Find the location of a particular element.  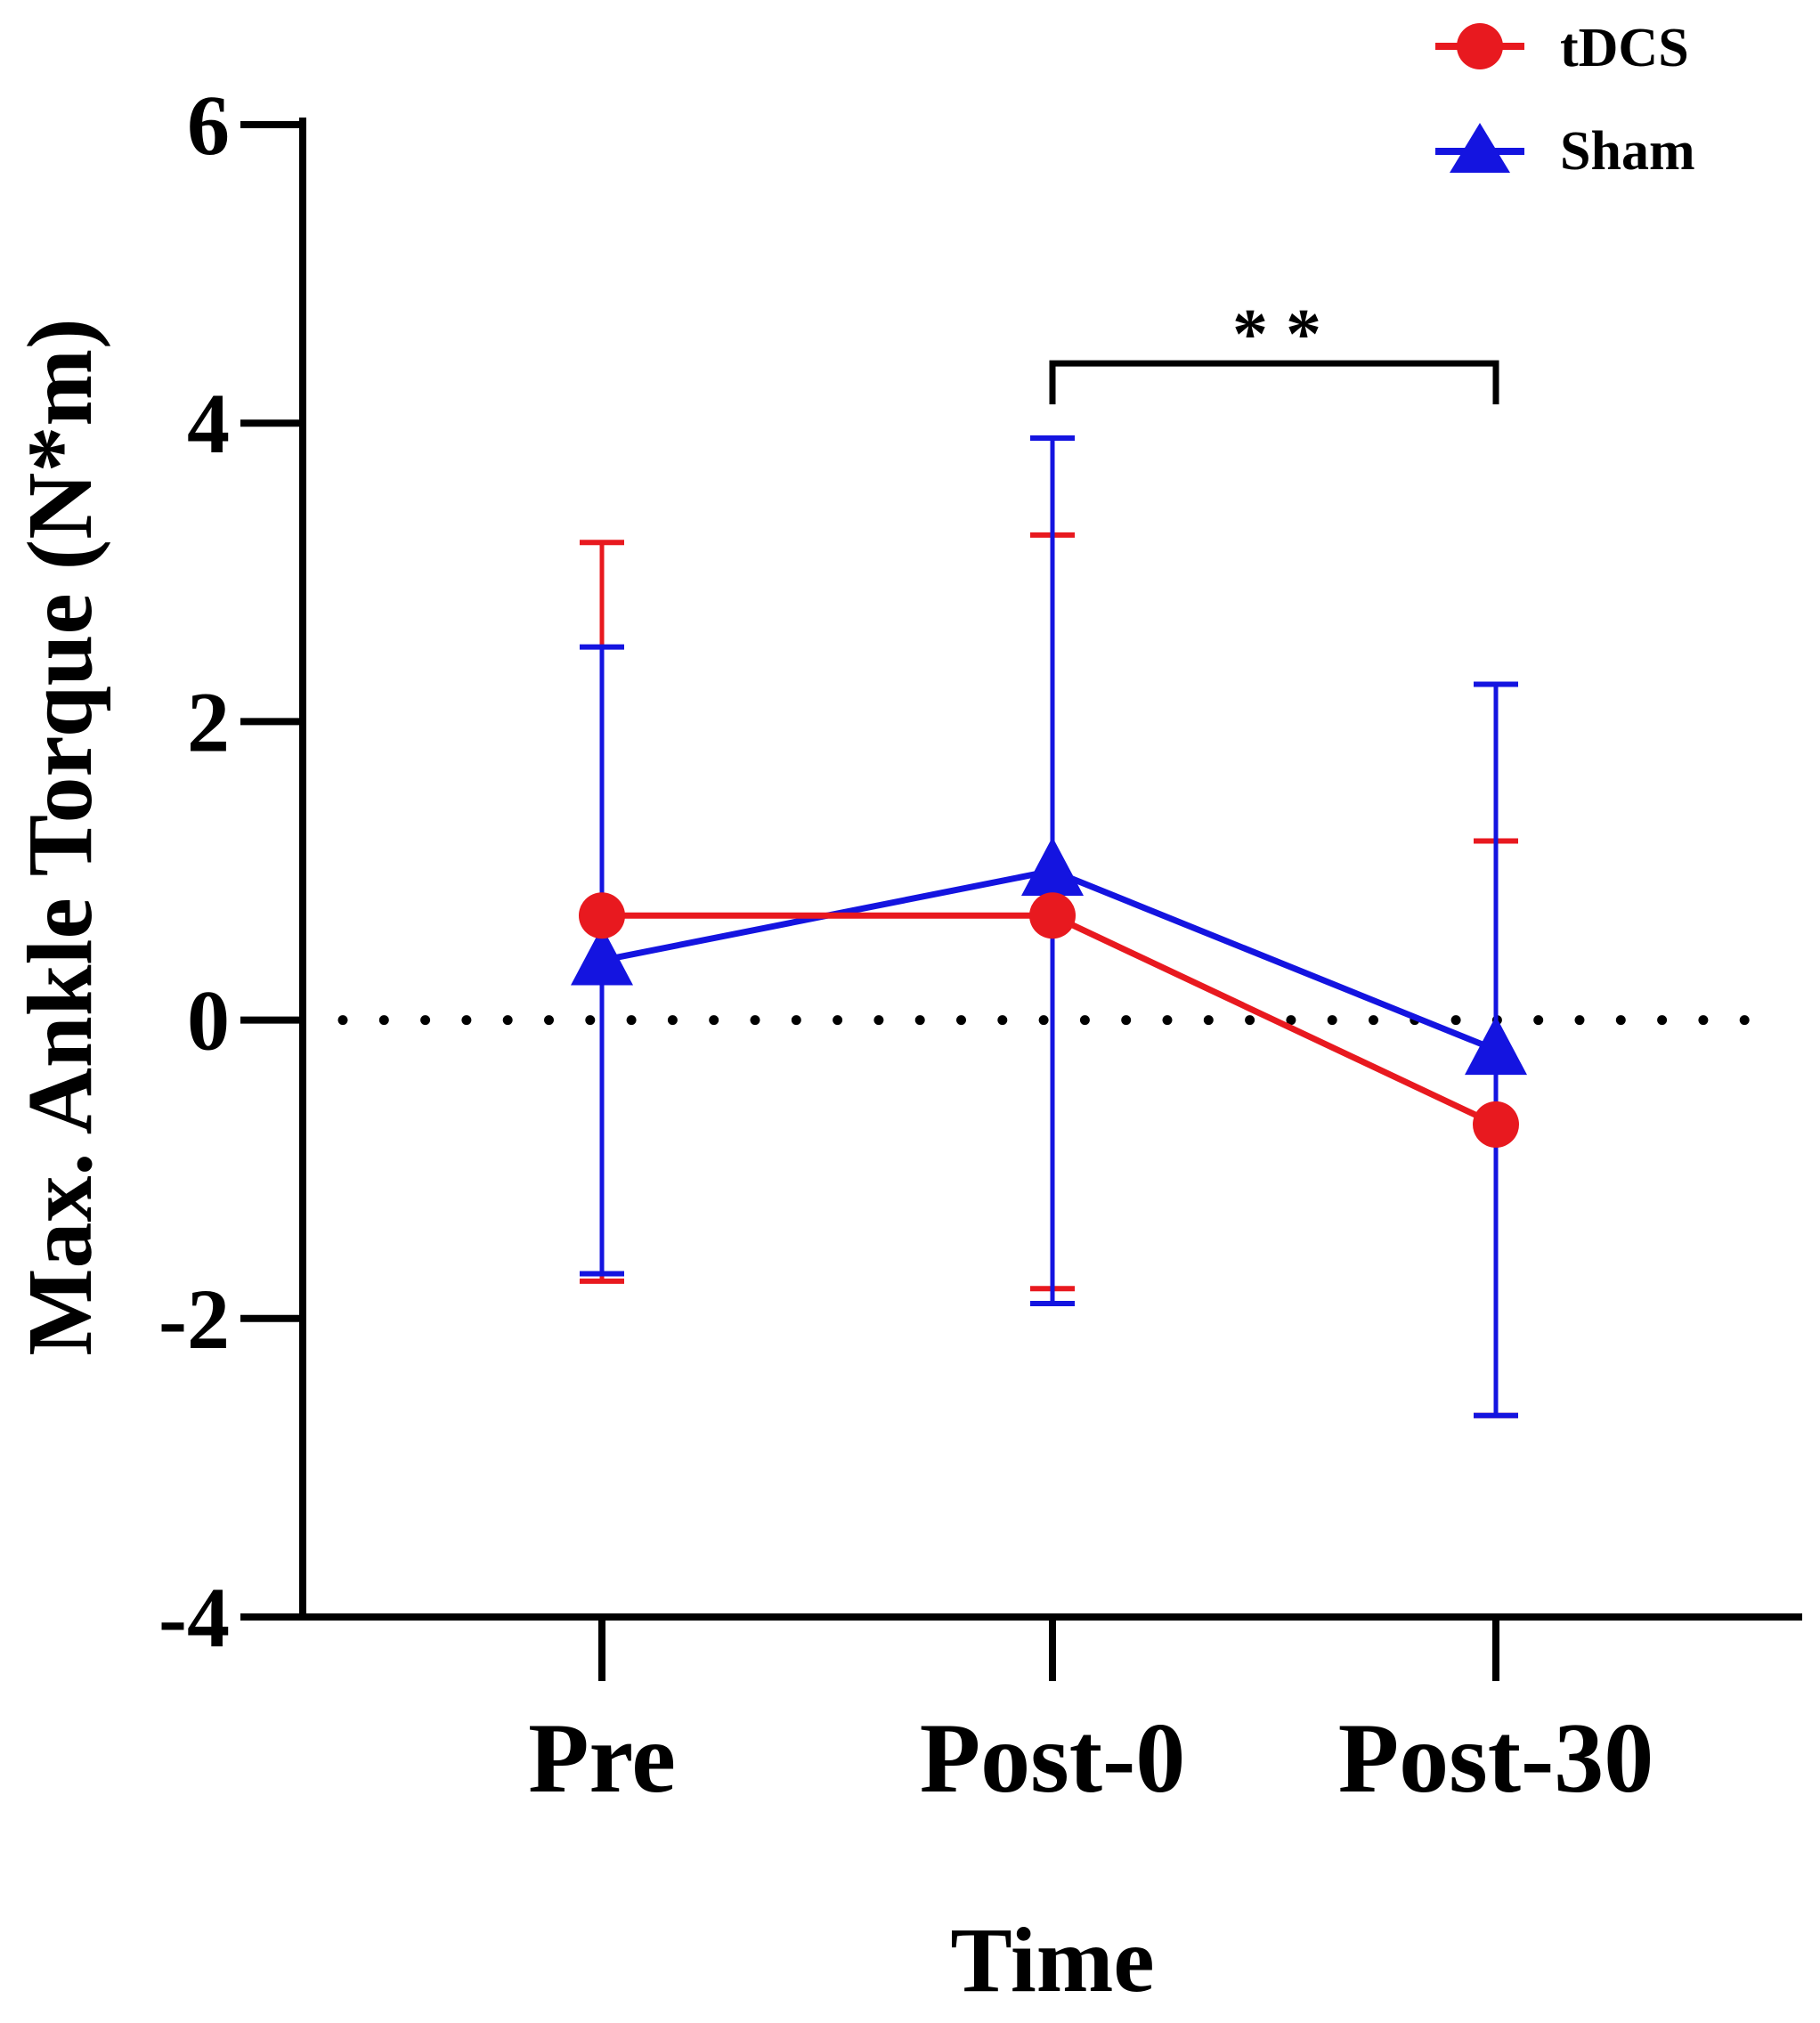

legend-item-tdcs: tDCS is located at coordinates (1562, 48).